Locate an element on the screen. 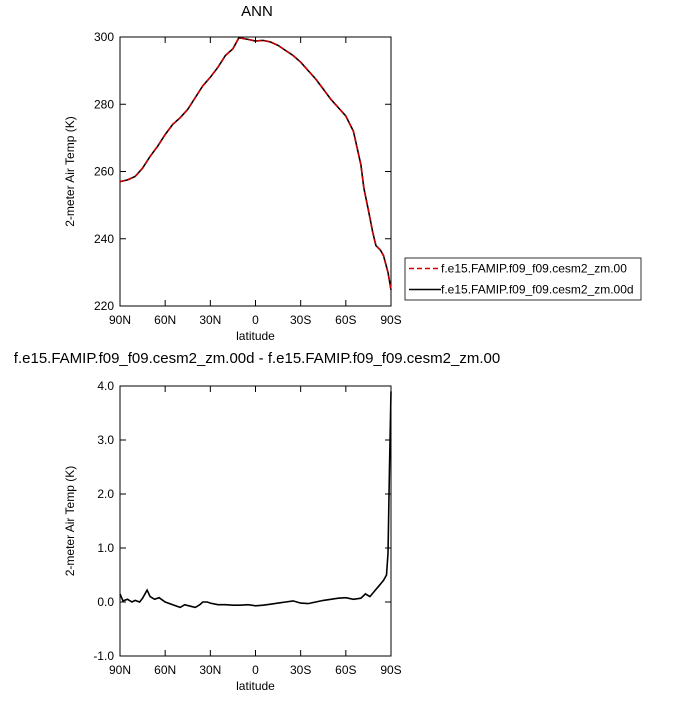 This screenshot has height=713, width=690. y-tick-label: 300 is located at coordinates (104, 37).